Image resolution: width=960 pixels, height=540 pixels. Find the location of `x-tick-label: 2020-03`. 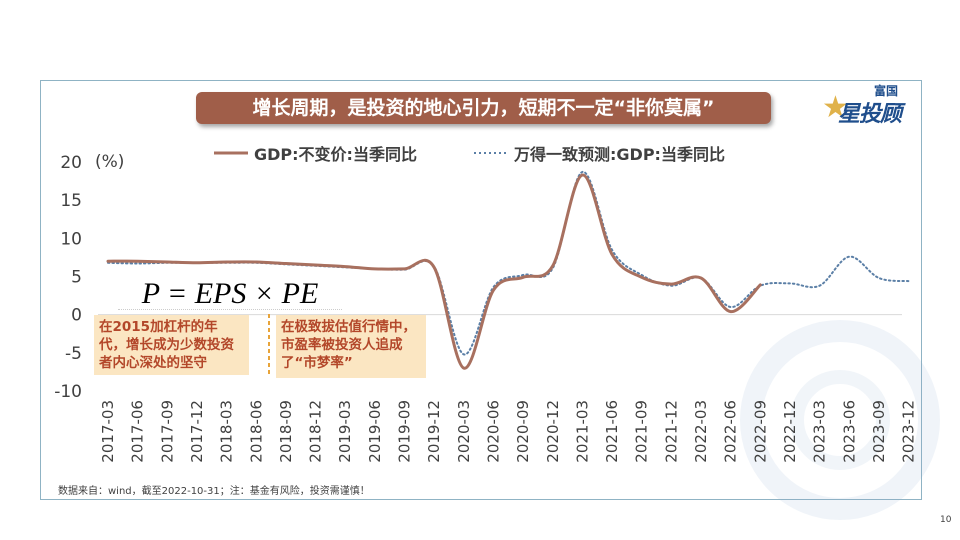

x-tick-label: 2020-03 is located at coordinates (464, 431).